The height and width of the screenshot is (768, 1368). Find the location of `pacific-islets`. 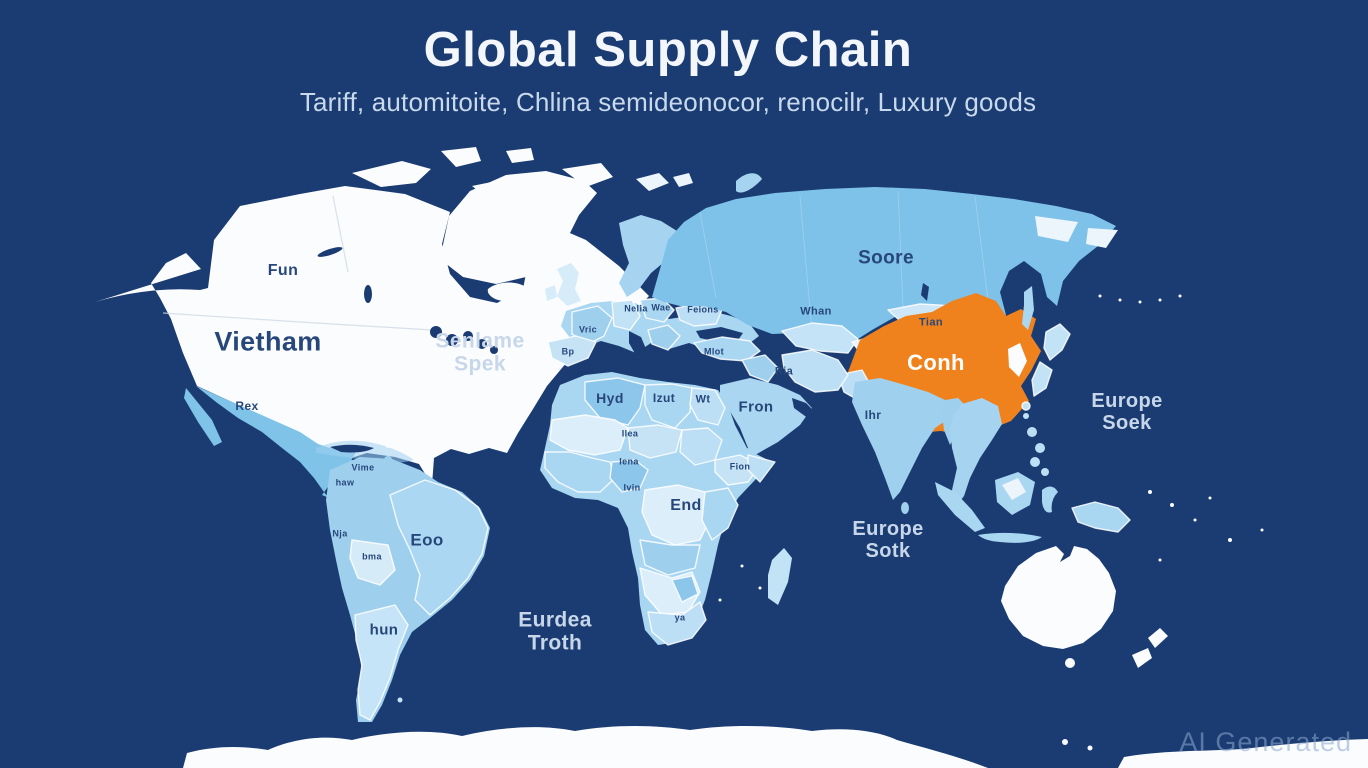

pacific-islets is located at coordinates (1206, 526).